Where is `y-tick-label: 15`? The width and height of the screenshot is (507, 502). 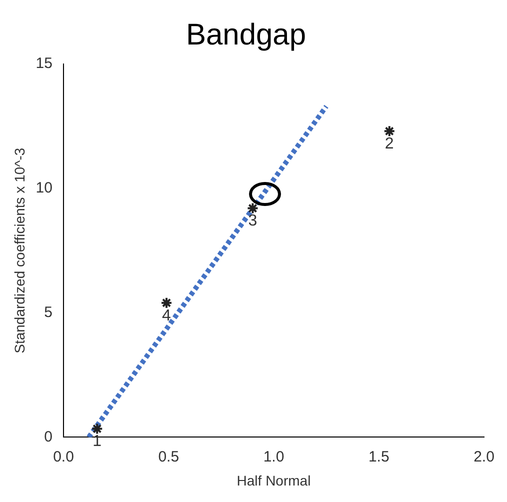
y-tick-label: 15 is located at coordinates (44, 63).